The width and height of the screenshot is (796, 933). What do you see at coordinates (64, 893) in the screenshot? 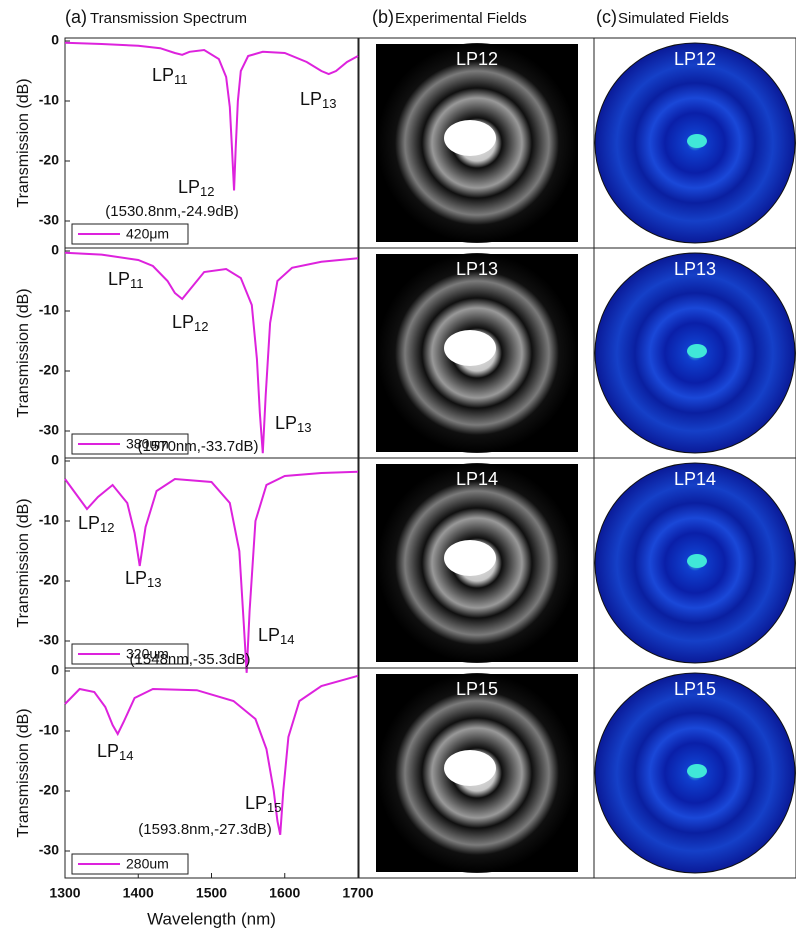
I see `x-tick-label: 1300` at bounding box center [64, 893].